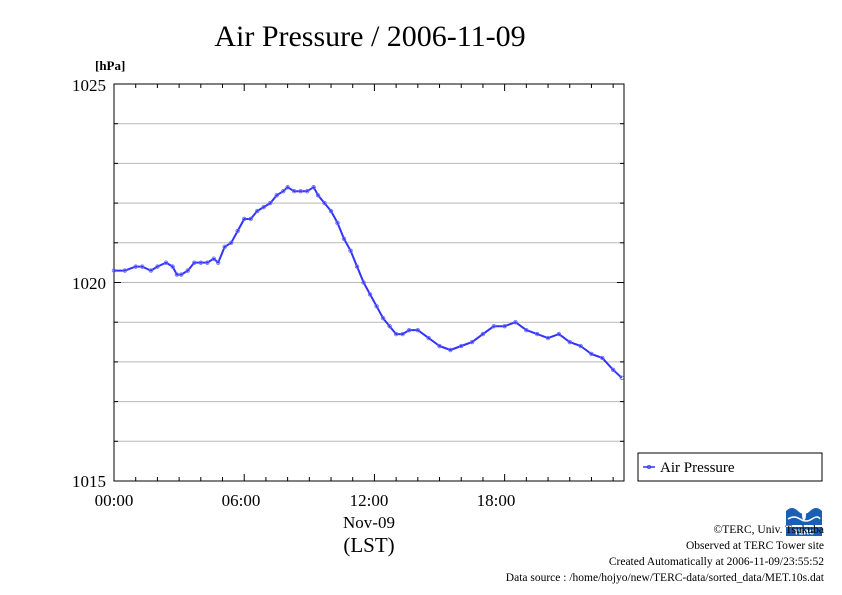 Image resolution: width=842 pixels, height=595 pixels. Describe the element at coordinates (369, 36) in the screenshot. I see `chart-title: Air Pressure / 2006-11-09` at that location.